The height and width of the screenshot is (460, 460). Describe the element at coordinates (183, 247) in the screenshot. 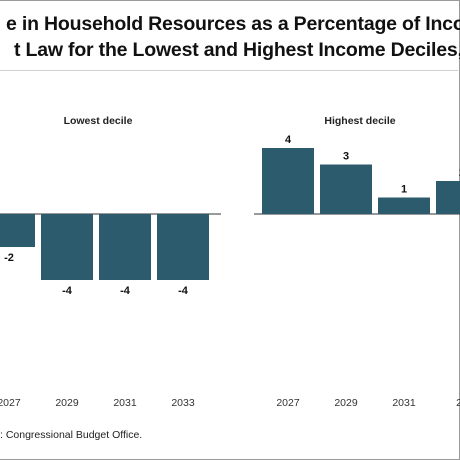

I see `bar-lowest-2033` at that location.